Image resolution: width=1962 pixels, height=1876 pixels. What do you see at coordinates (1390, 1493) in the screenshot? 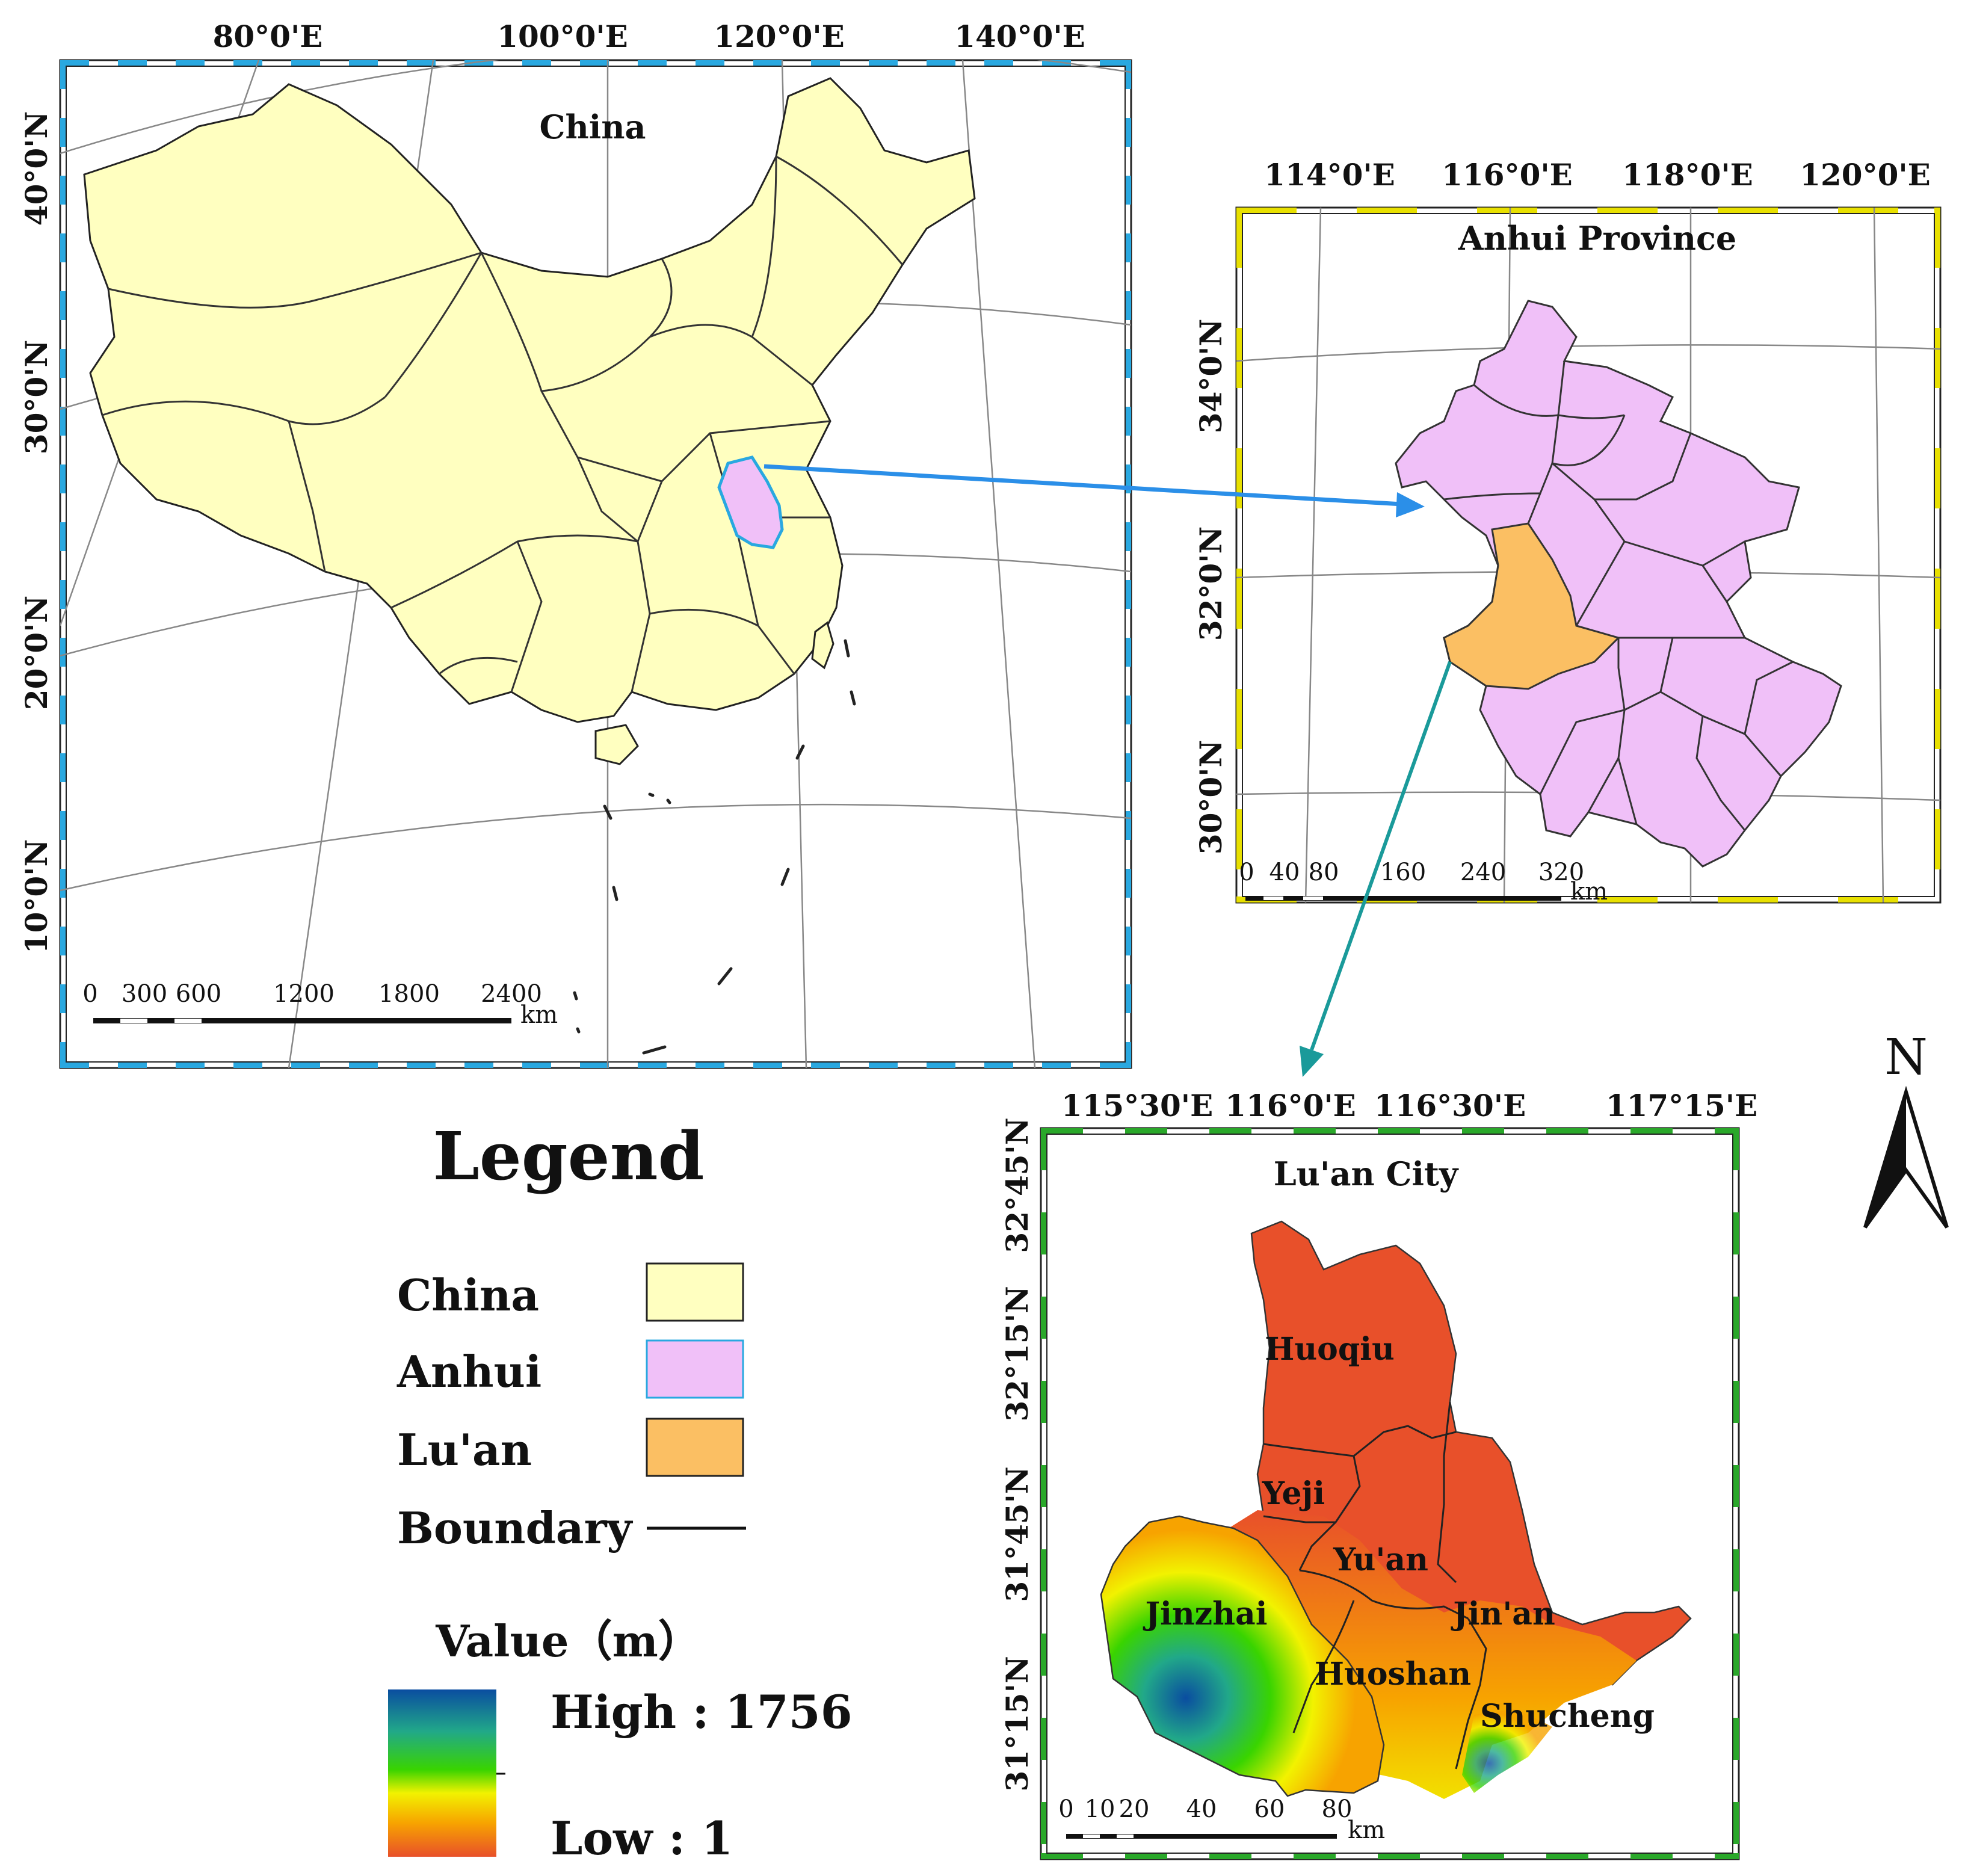
I see `luan-frame-ticks` at bounding box center [1390, 1493].